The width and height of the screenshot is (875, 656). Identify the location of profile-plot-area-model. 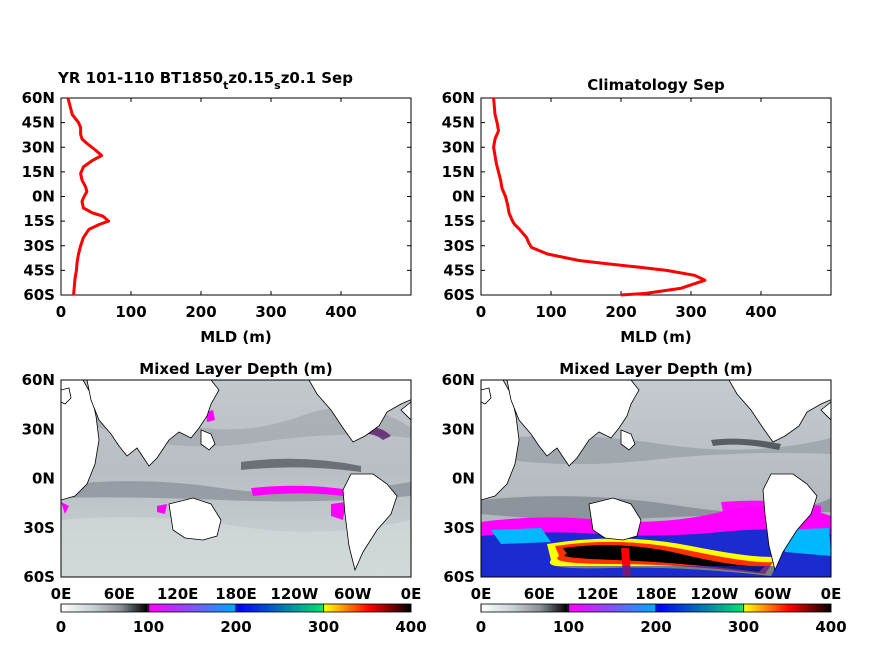
(236, 196).